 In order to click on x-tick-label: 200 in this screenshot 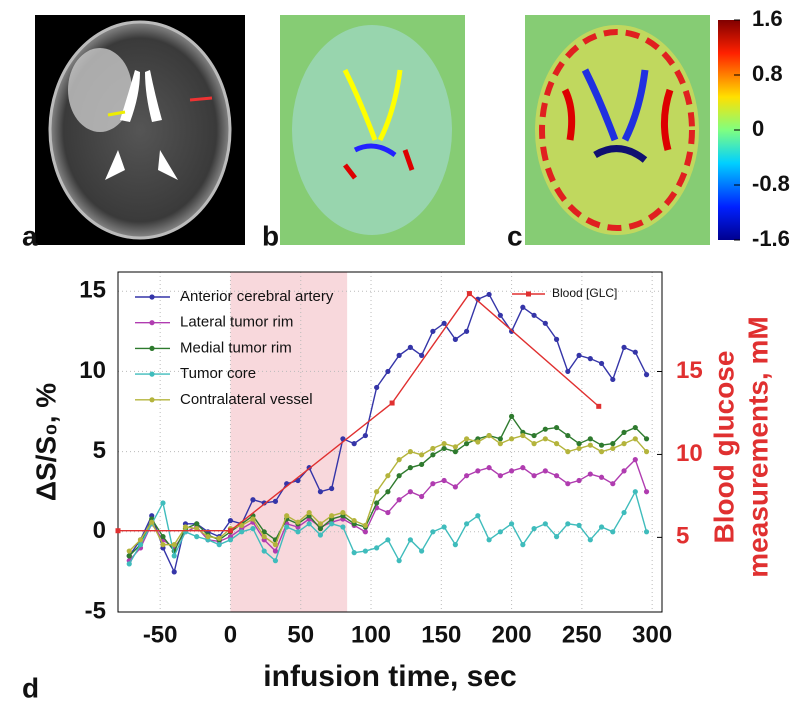, I will do `click(512, 634)`.